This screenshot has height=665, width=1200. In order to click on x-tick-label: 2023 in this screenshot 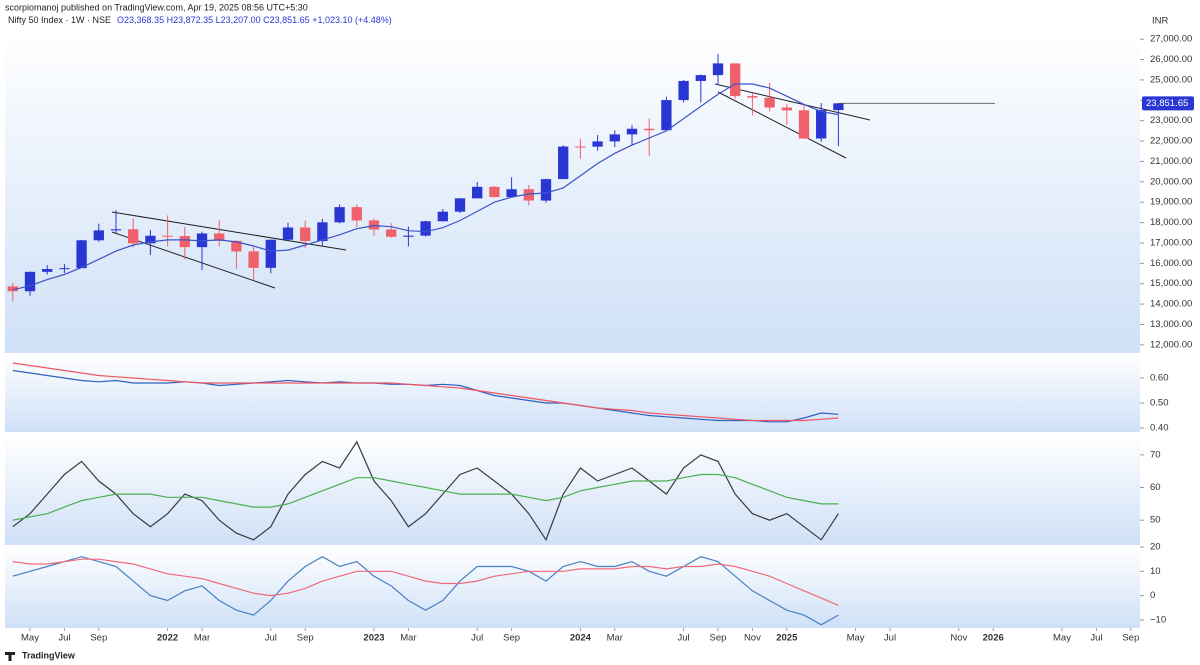, I will do `click(373, 638)`.